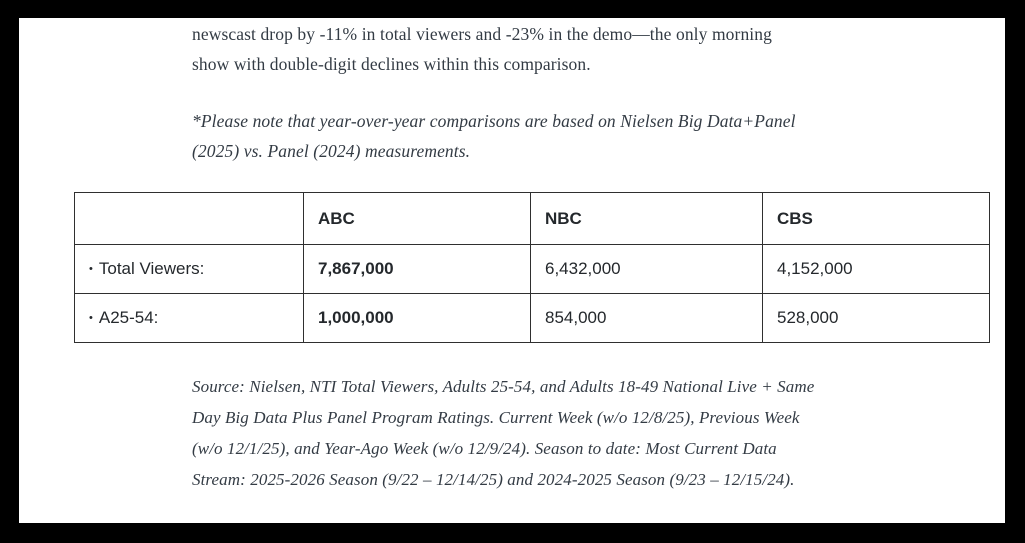  I want to click on header-cell-abc: ABC, so click(417, 218).